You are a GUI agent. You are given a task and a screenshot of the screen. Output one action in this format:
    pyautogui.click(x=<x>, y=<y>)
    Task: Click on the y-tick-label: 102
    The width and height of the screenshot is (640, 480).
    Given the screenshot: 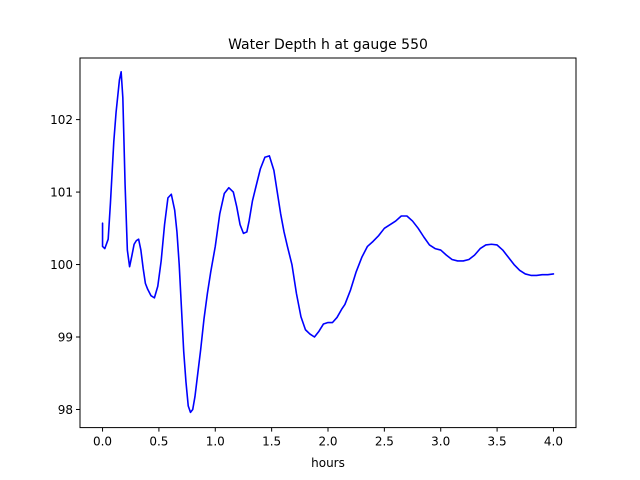 What is the action you would take?
    pyautogui.click(x=61, y=120)
    